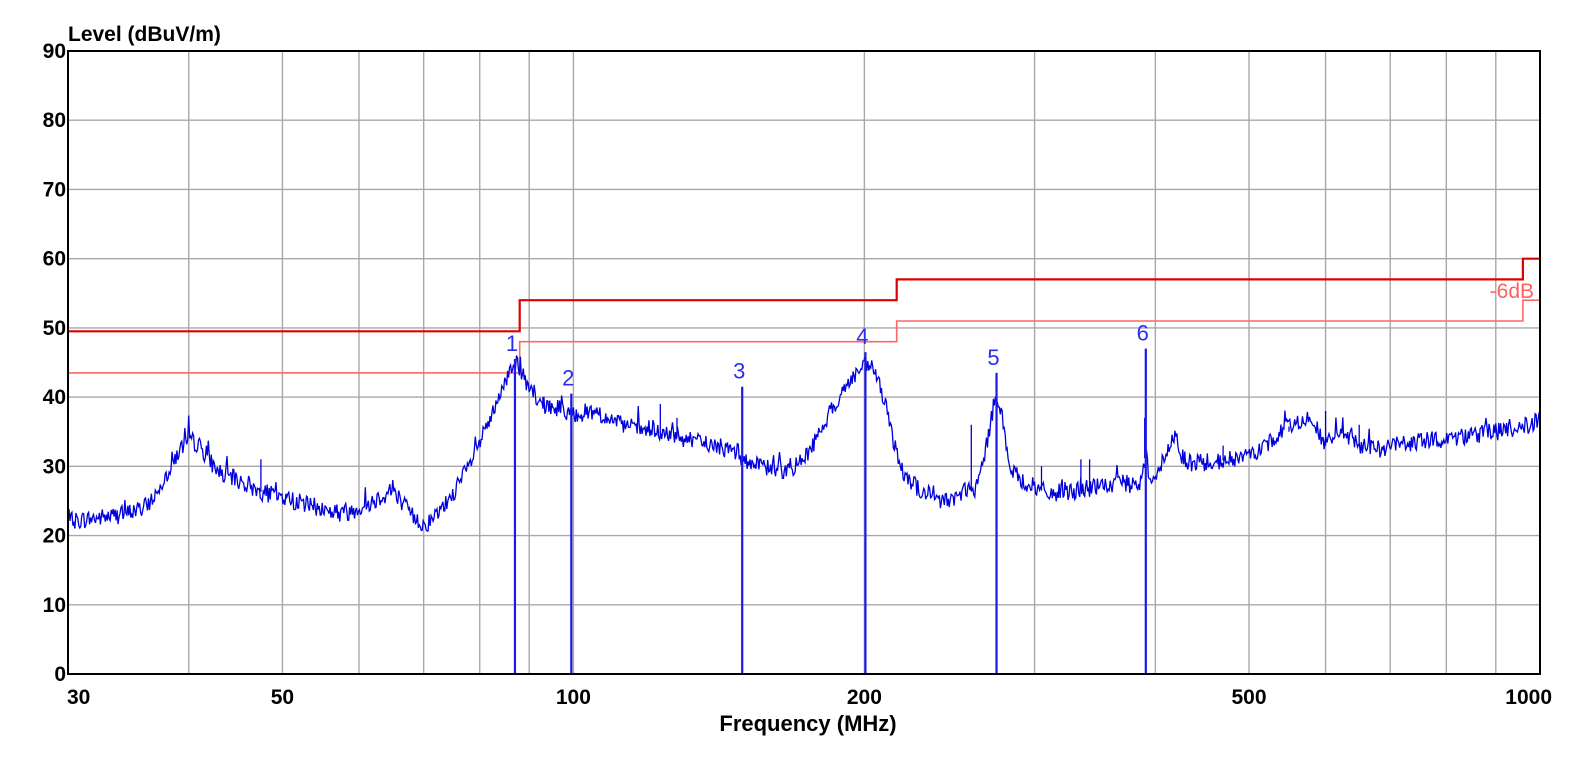  I want to click on x-tick-label: 200, so click(864, 697).